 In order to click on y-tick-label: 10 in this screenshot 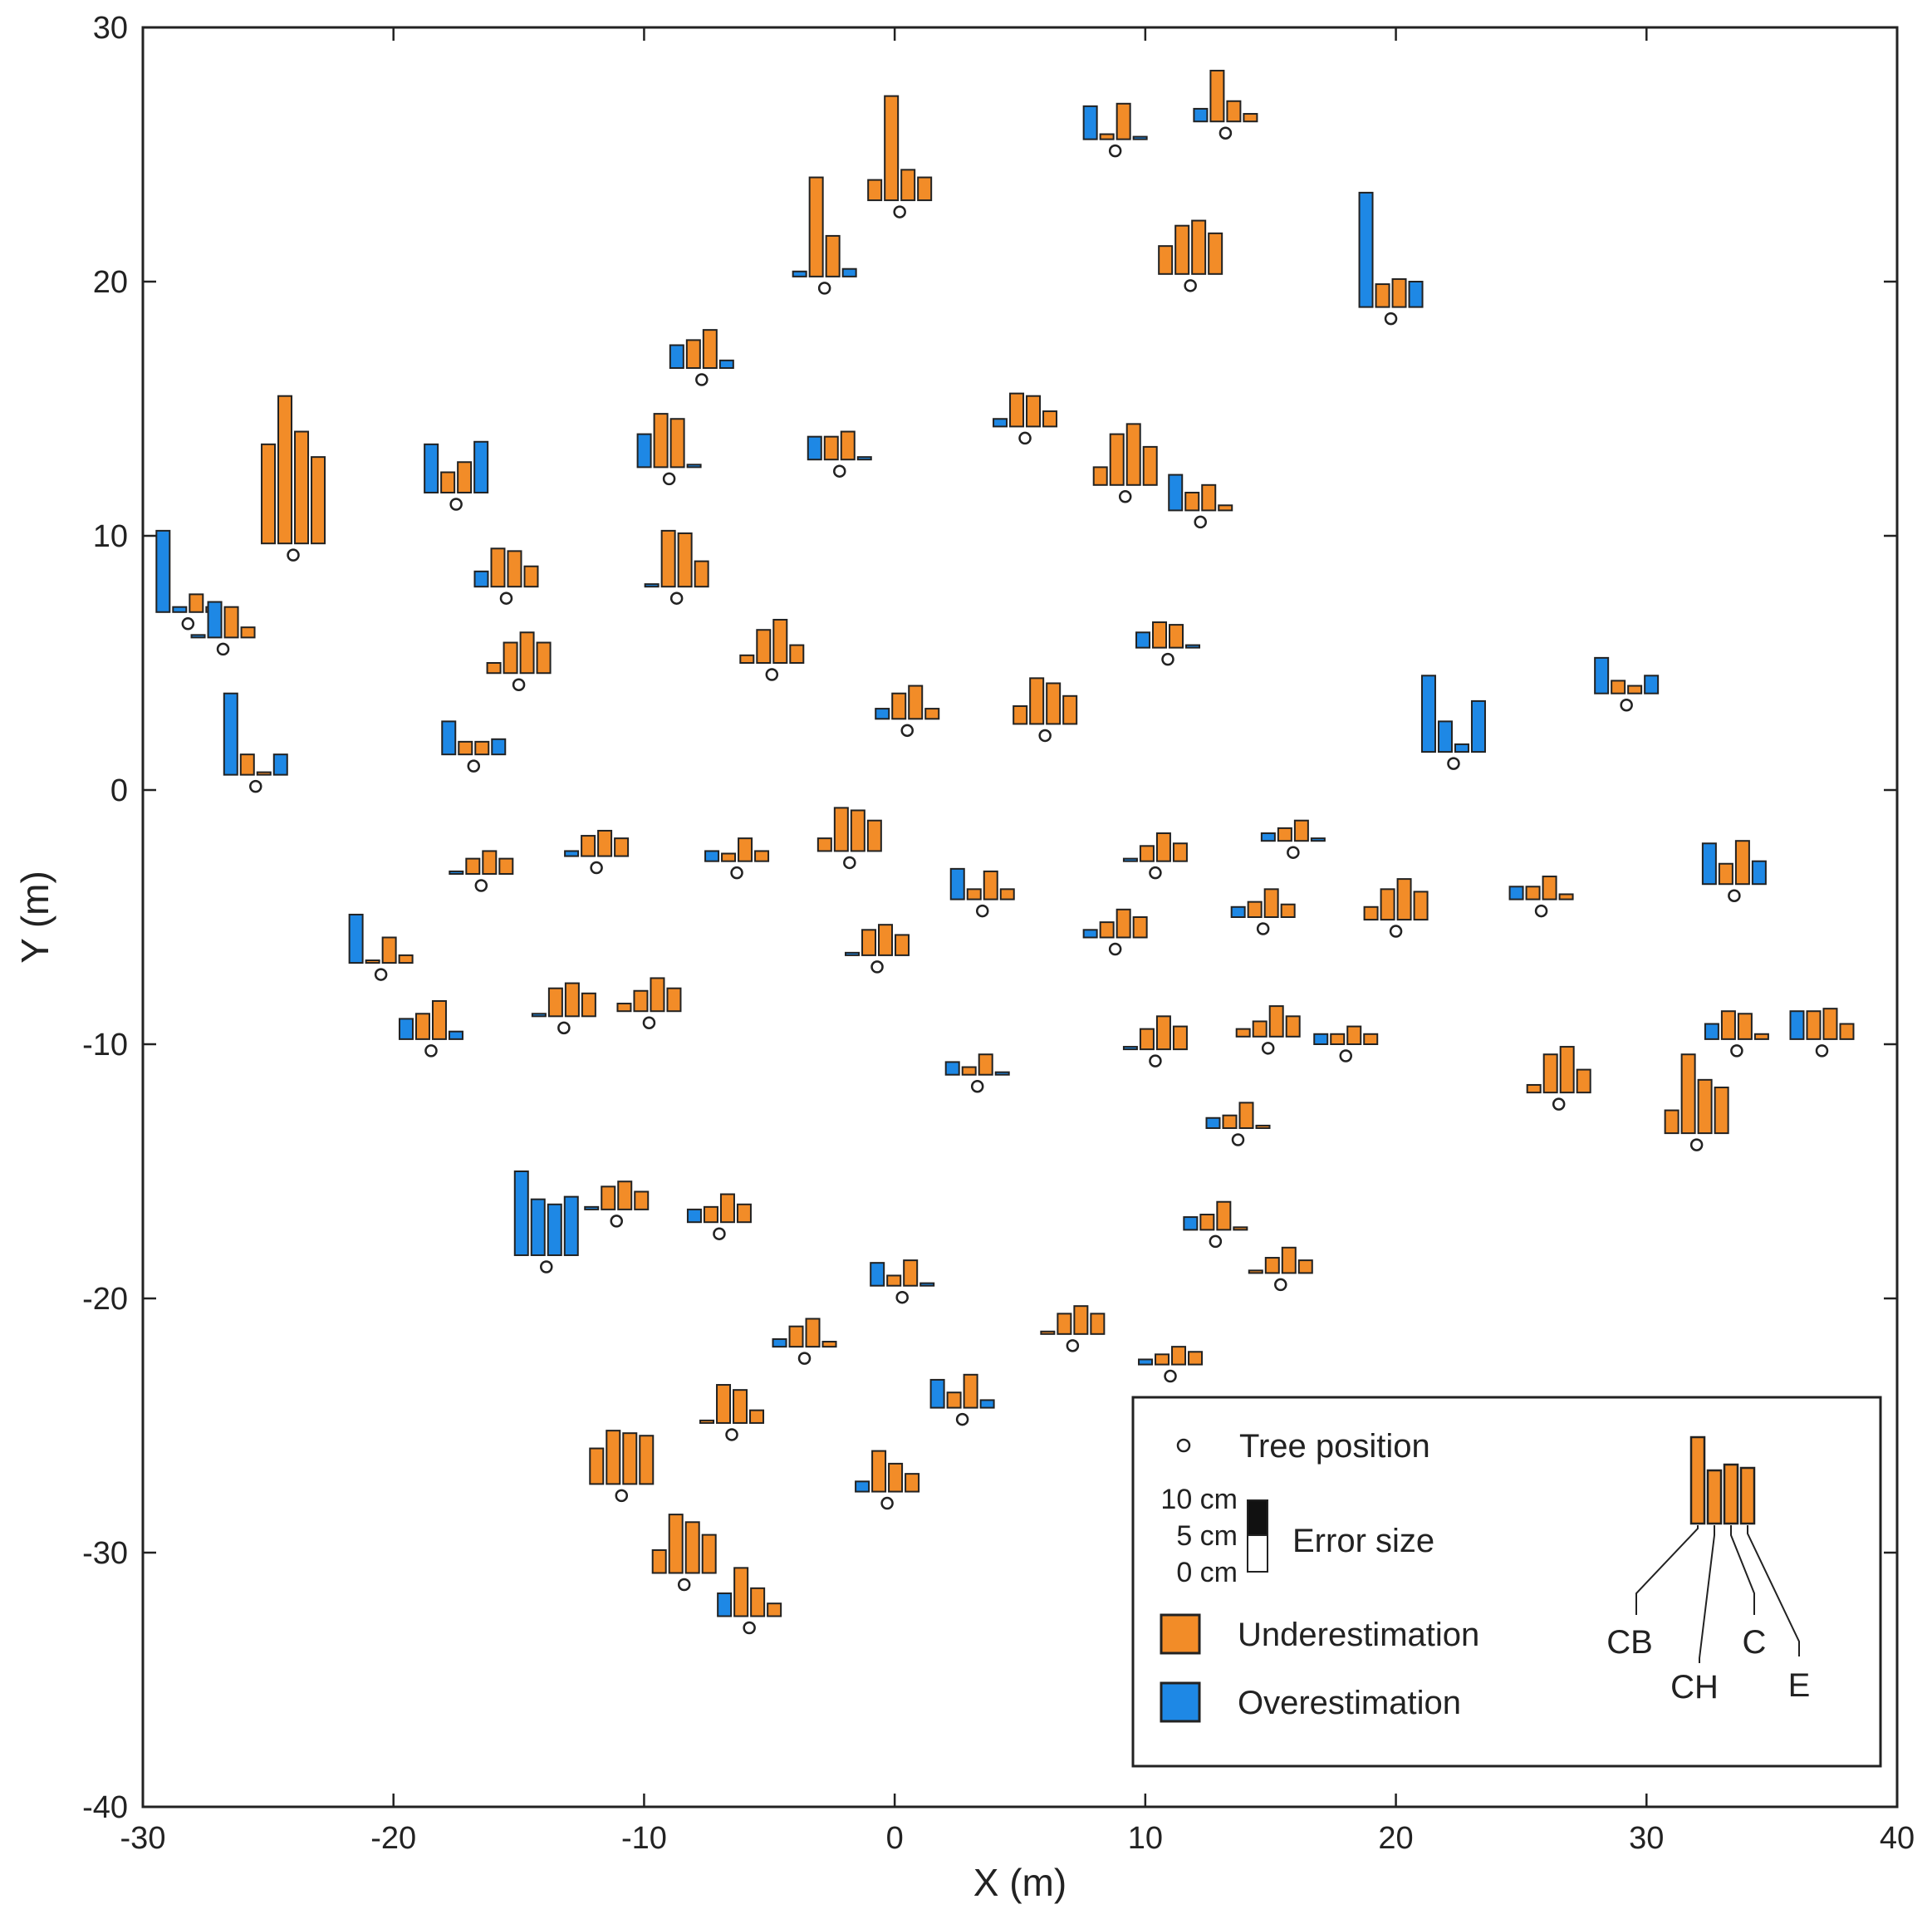, I will do `click(110, 536)`.